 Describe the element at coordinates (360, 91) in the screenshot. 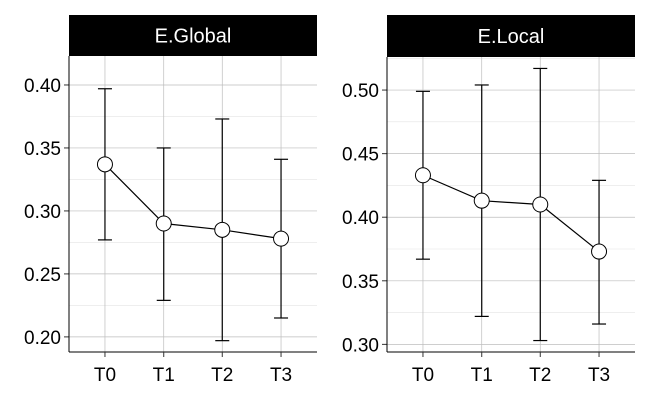

I see `y-tick-label: 0.50` at that location.